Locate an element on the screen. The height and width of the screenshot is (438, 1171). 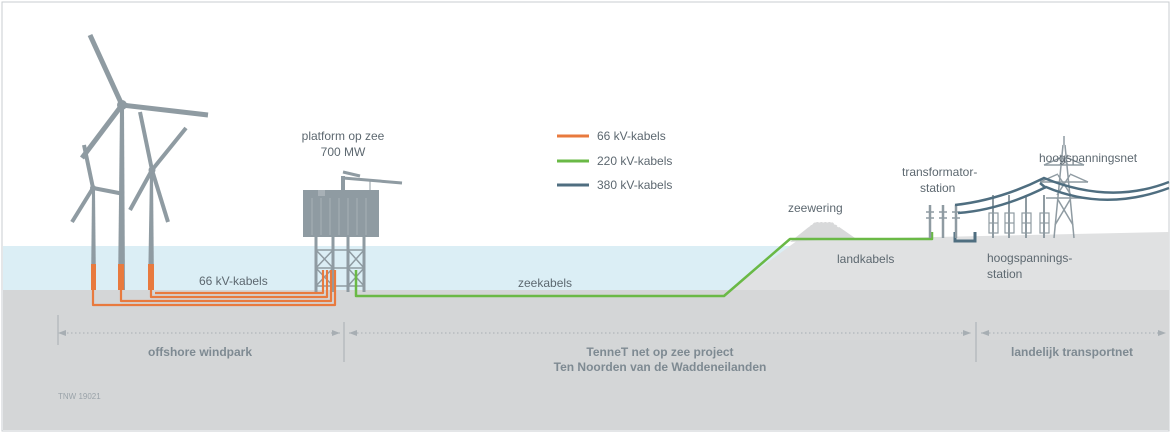
kabels-66kv-label: 66 kV-kabels is located at coordinates (233, 281).